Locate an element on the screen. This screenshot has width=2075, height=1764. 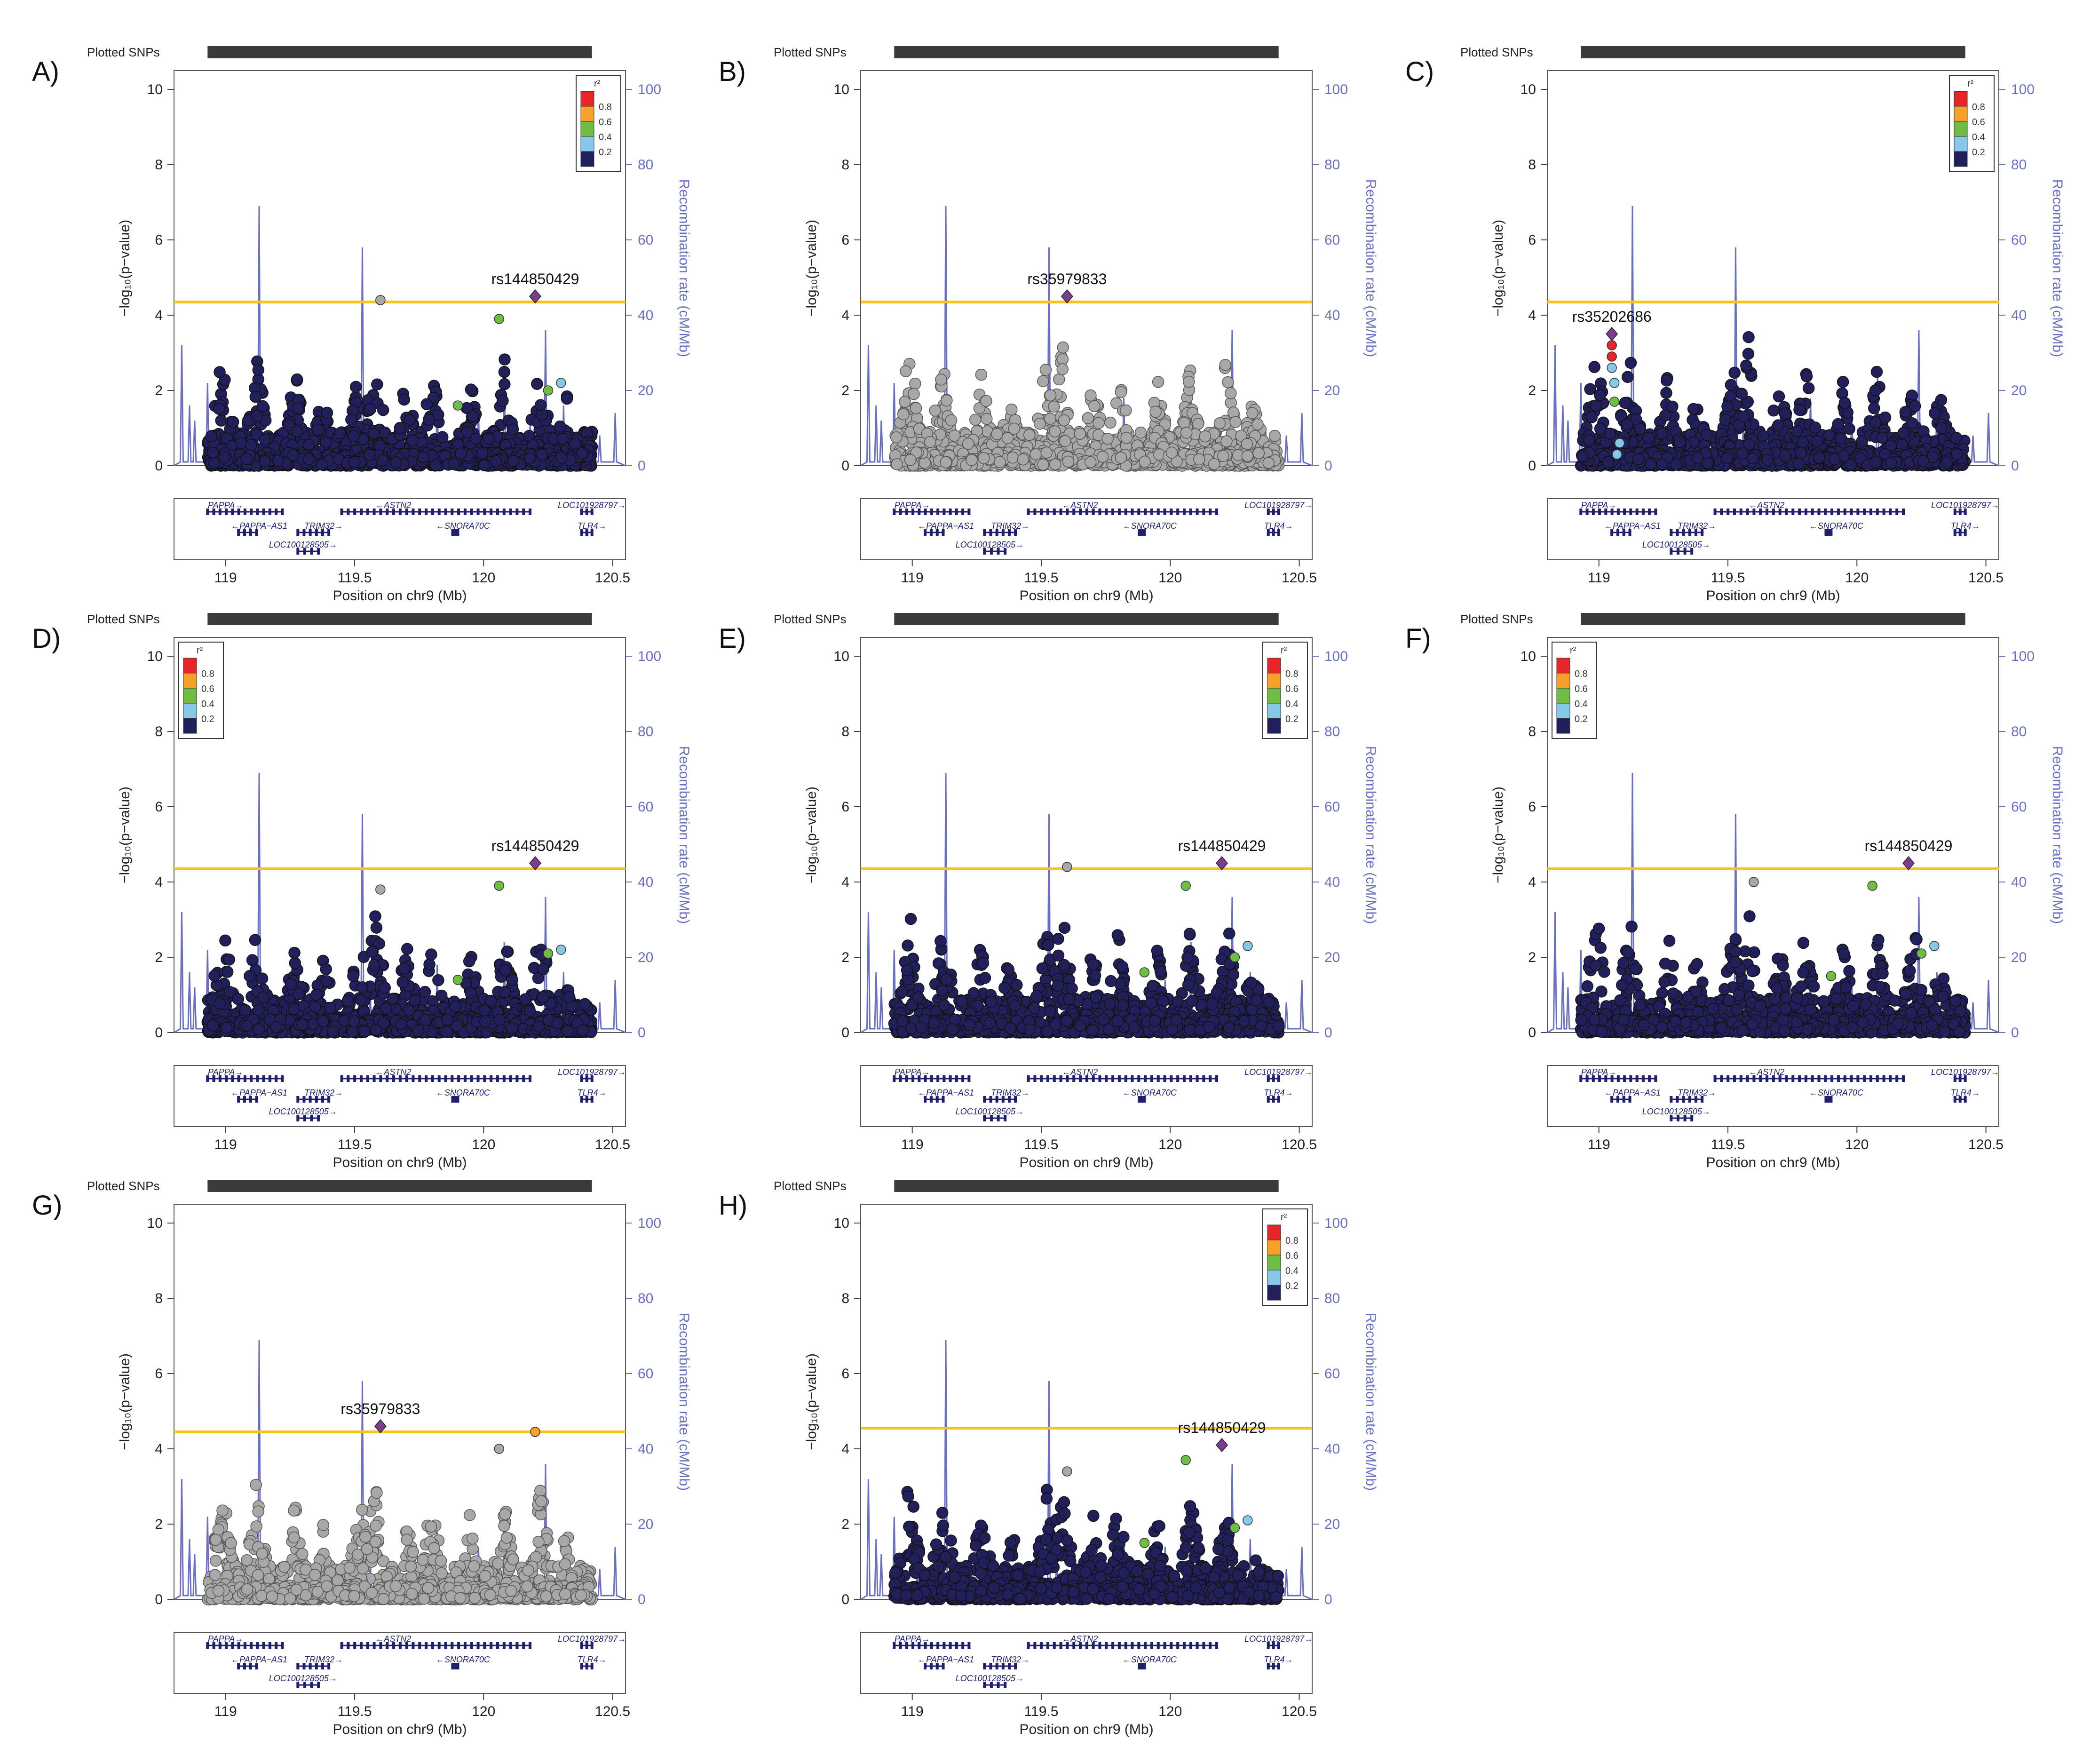
y2-tick-label: 80 is located at coordinates (645, 165).